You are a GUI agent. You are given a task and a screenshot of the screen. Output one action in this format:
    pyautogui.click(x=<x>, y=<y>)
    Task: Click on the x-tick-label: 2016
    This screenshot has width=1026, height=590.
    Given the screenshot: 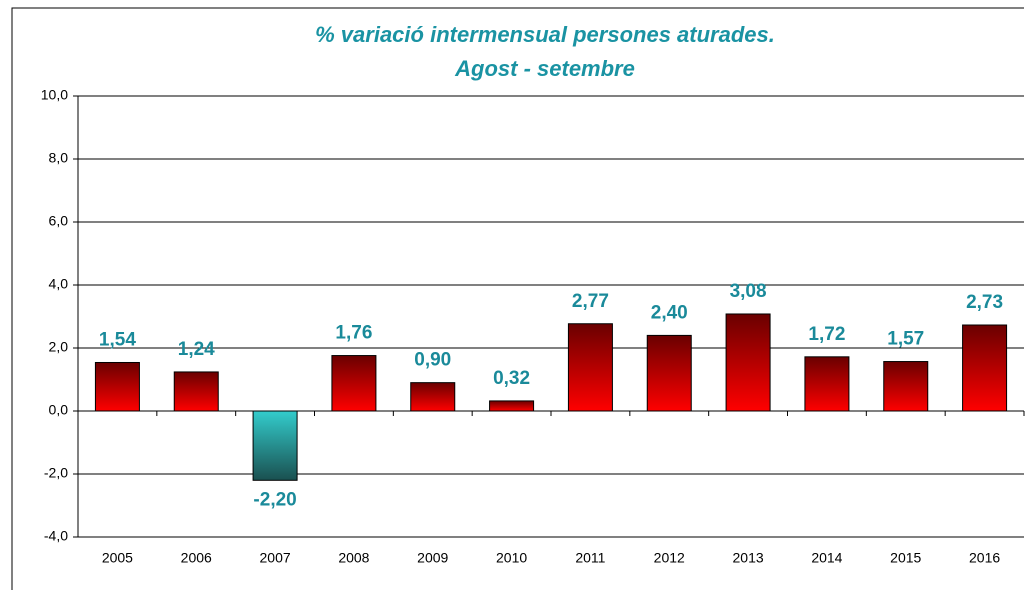 What is the action you would take?
    pyautogui.click(x=984, y=558)
    